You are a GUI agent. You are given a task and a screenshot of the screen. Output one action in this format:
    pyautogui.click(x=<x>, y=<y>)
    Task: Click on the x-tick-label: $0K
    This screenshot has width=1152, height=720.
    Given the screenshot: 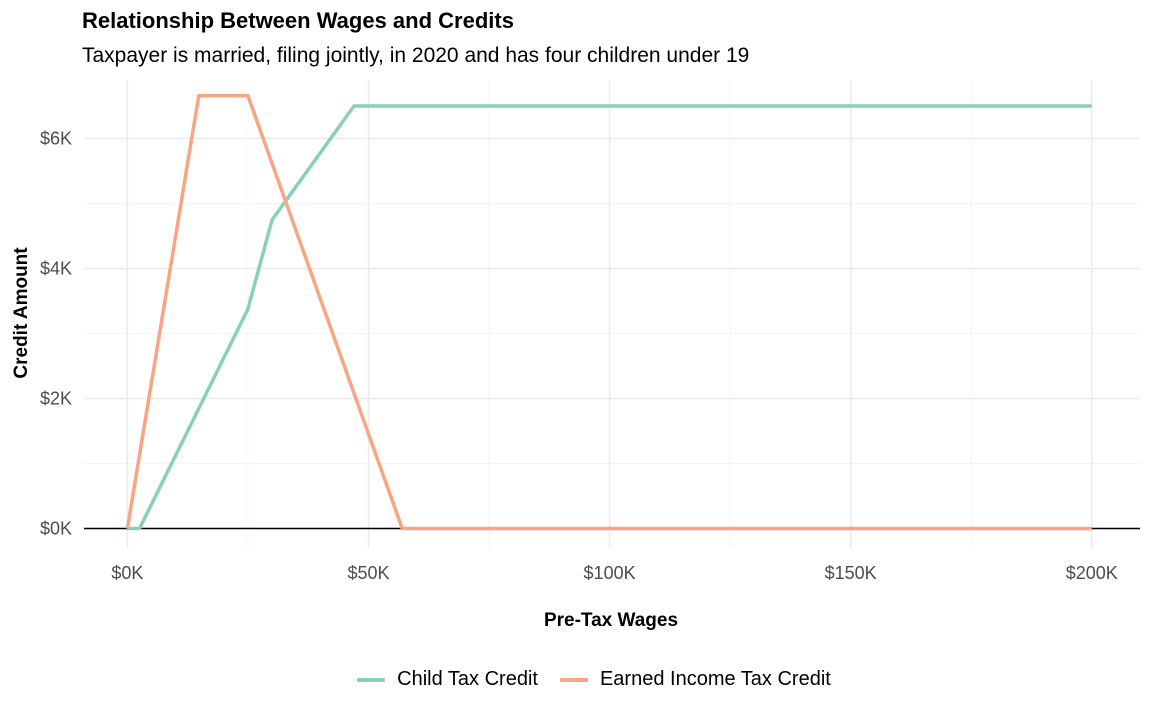 What is the action you would take?
    pyautogui.click(x=127, y=573)
    